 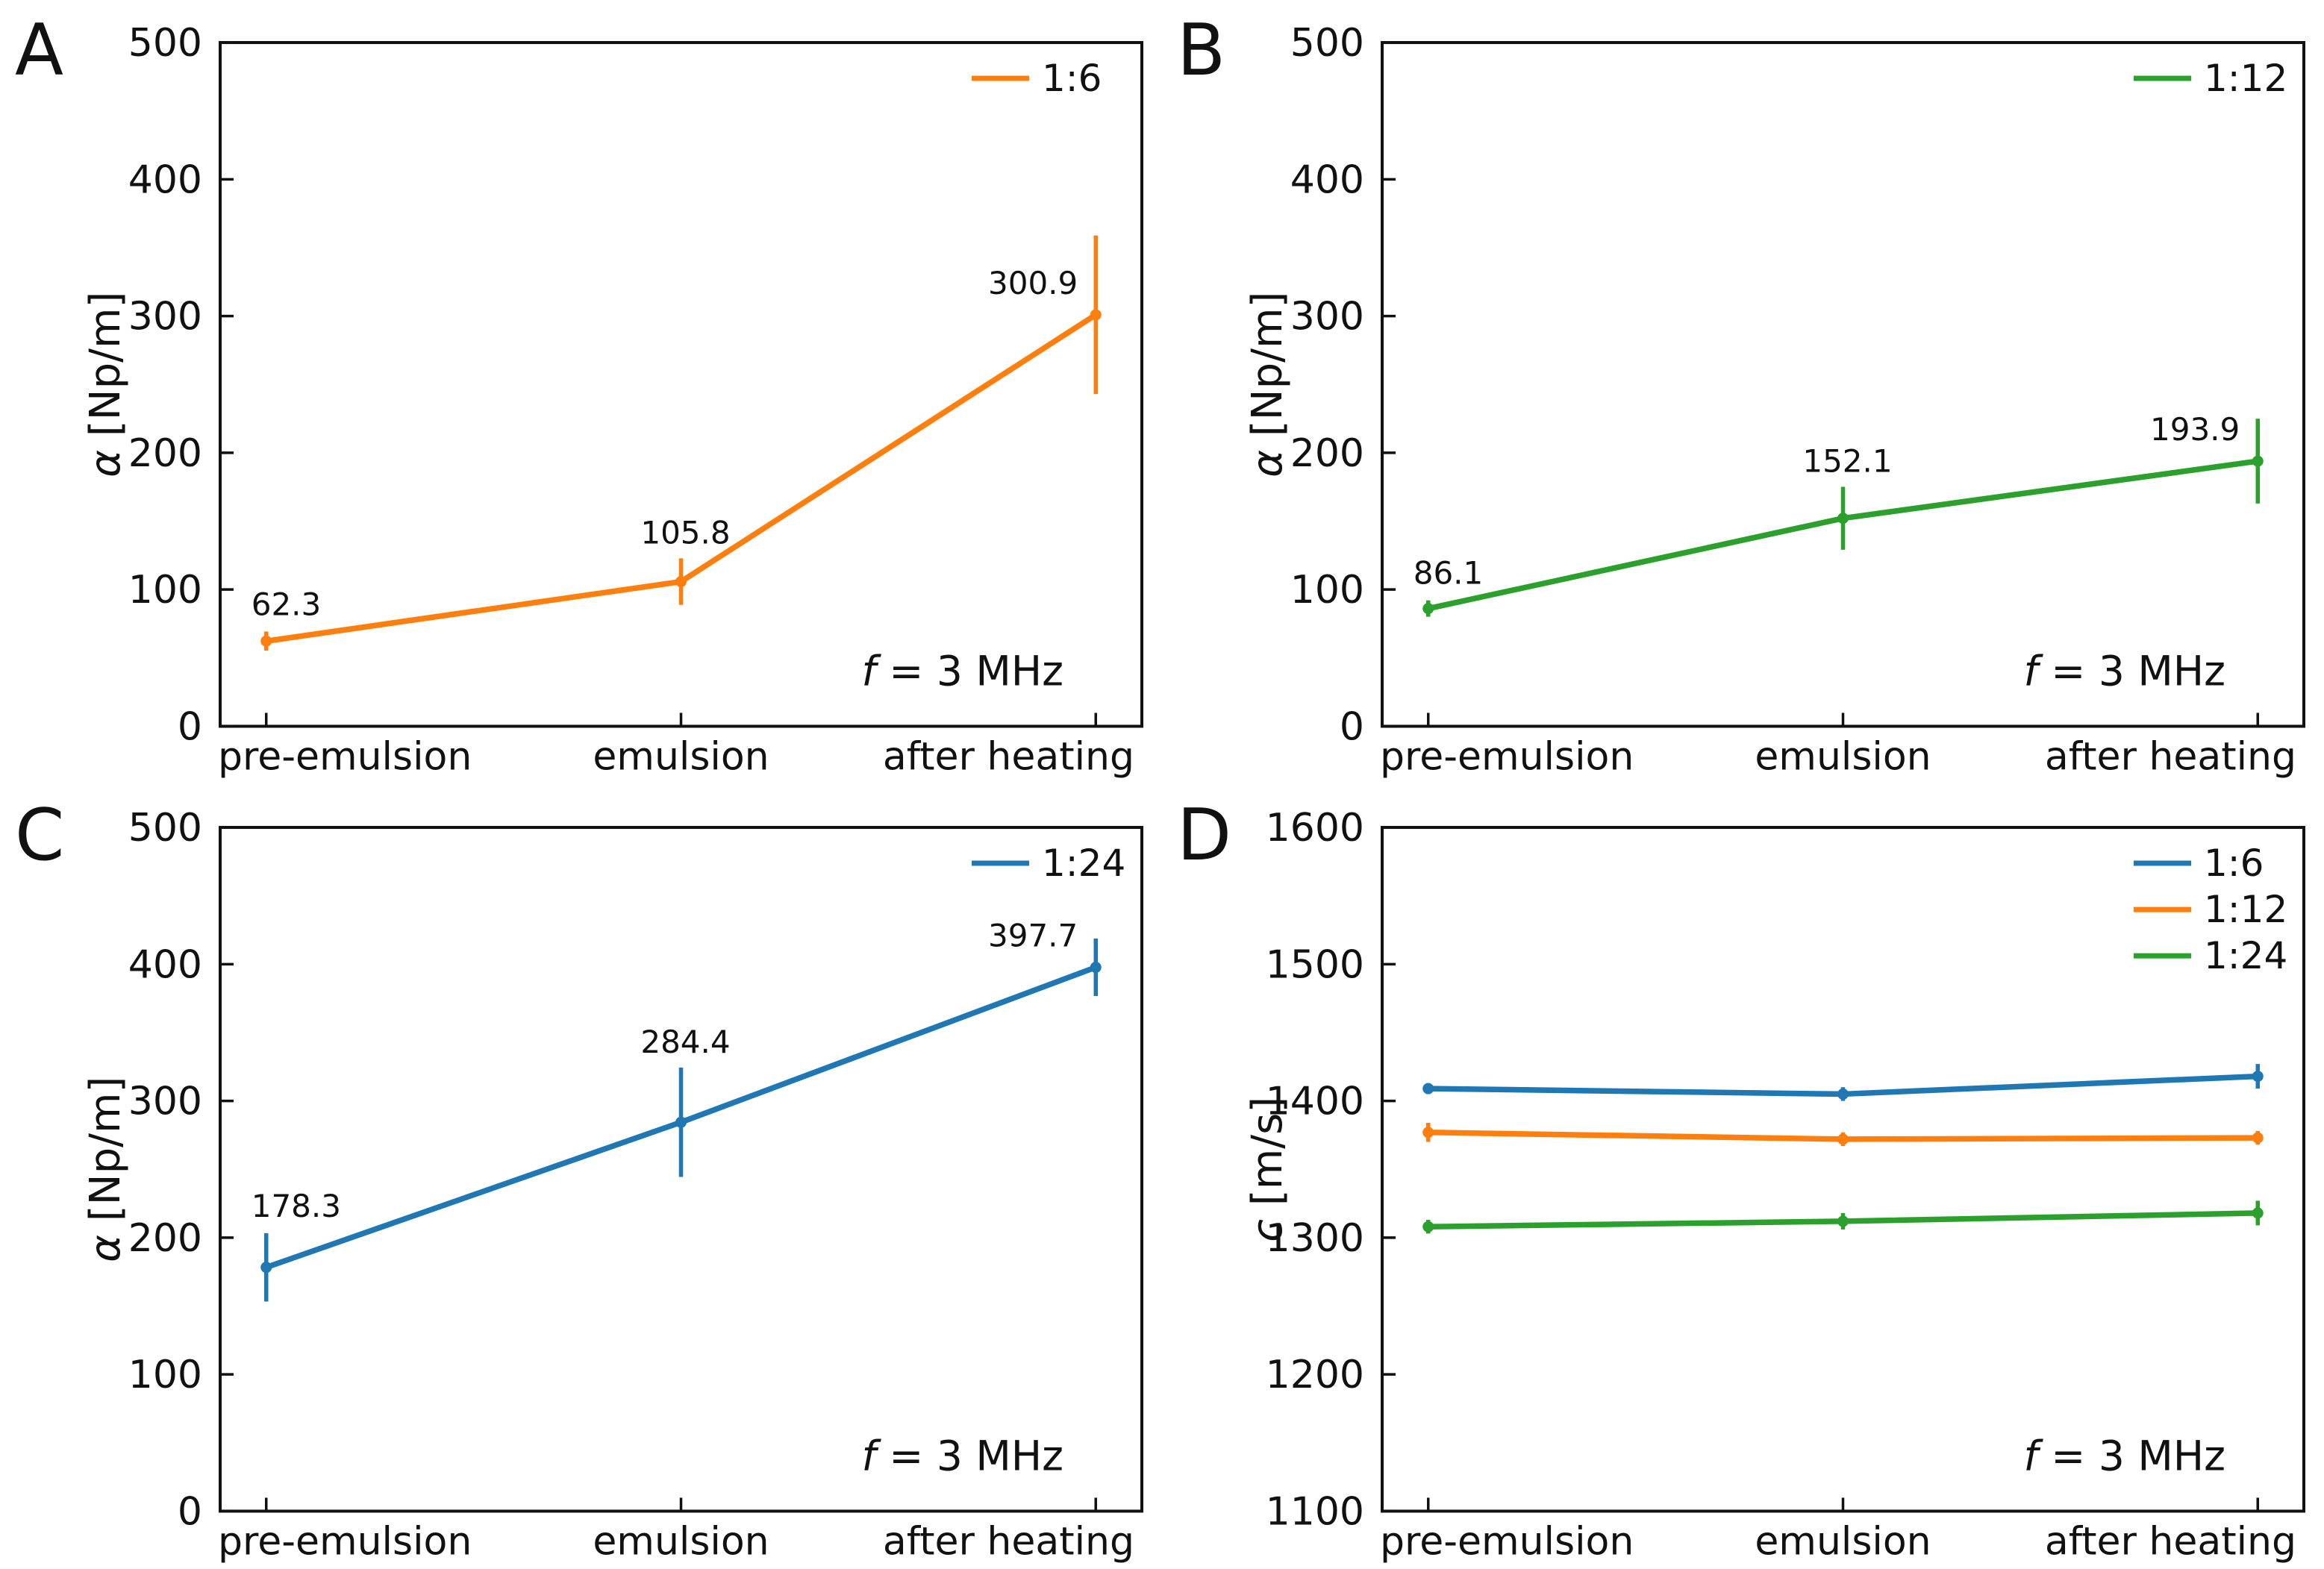 I want to click on panel-letter: B, so click(x=1201, y=51).